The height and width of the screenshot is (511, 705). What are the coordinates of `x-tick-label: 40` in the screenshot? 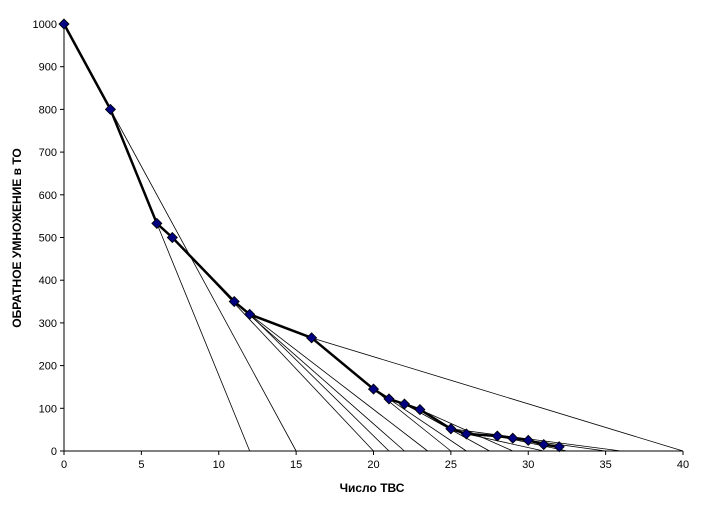 It's located at (683, 465).